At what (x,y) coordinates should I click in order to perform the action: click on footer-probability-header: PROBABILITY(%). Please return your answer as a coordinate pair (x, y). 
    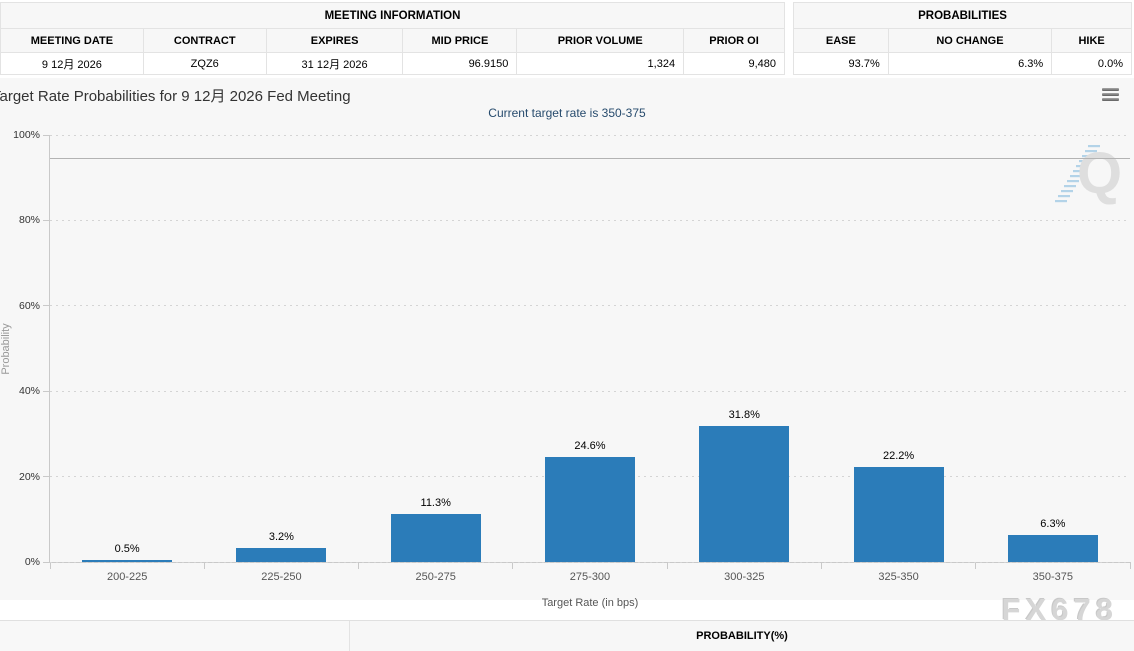
    Looking at the image, I should click on (742, 636).